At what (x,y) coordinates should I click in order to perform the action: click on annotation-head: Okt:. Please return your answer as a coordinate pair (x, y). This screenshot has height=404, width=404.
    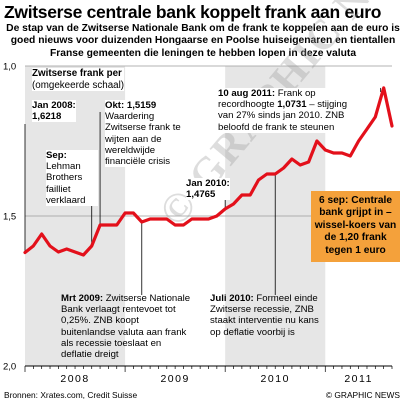
    Looking at the image, I should click on (115, 105).